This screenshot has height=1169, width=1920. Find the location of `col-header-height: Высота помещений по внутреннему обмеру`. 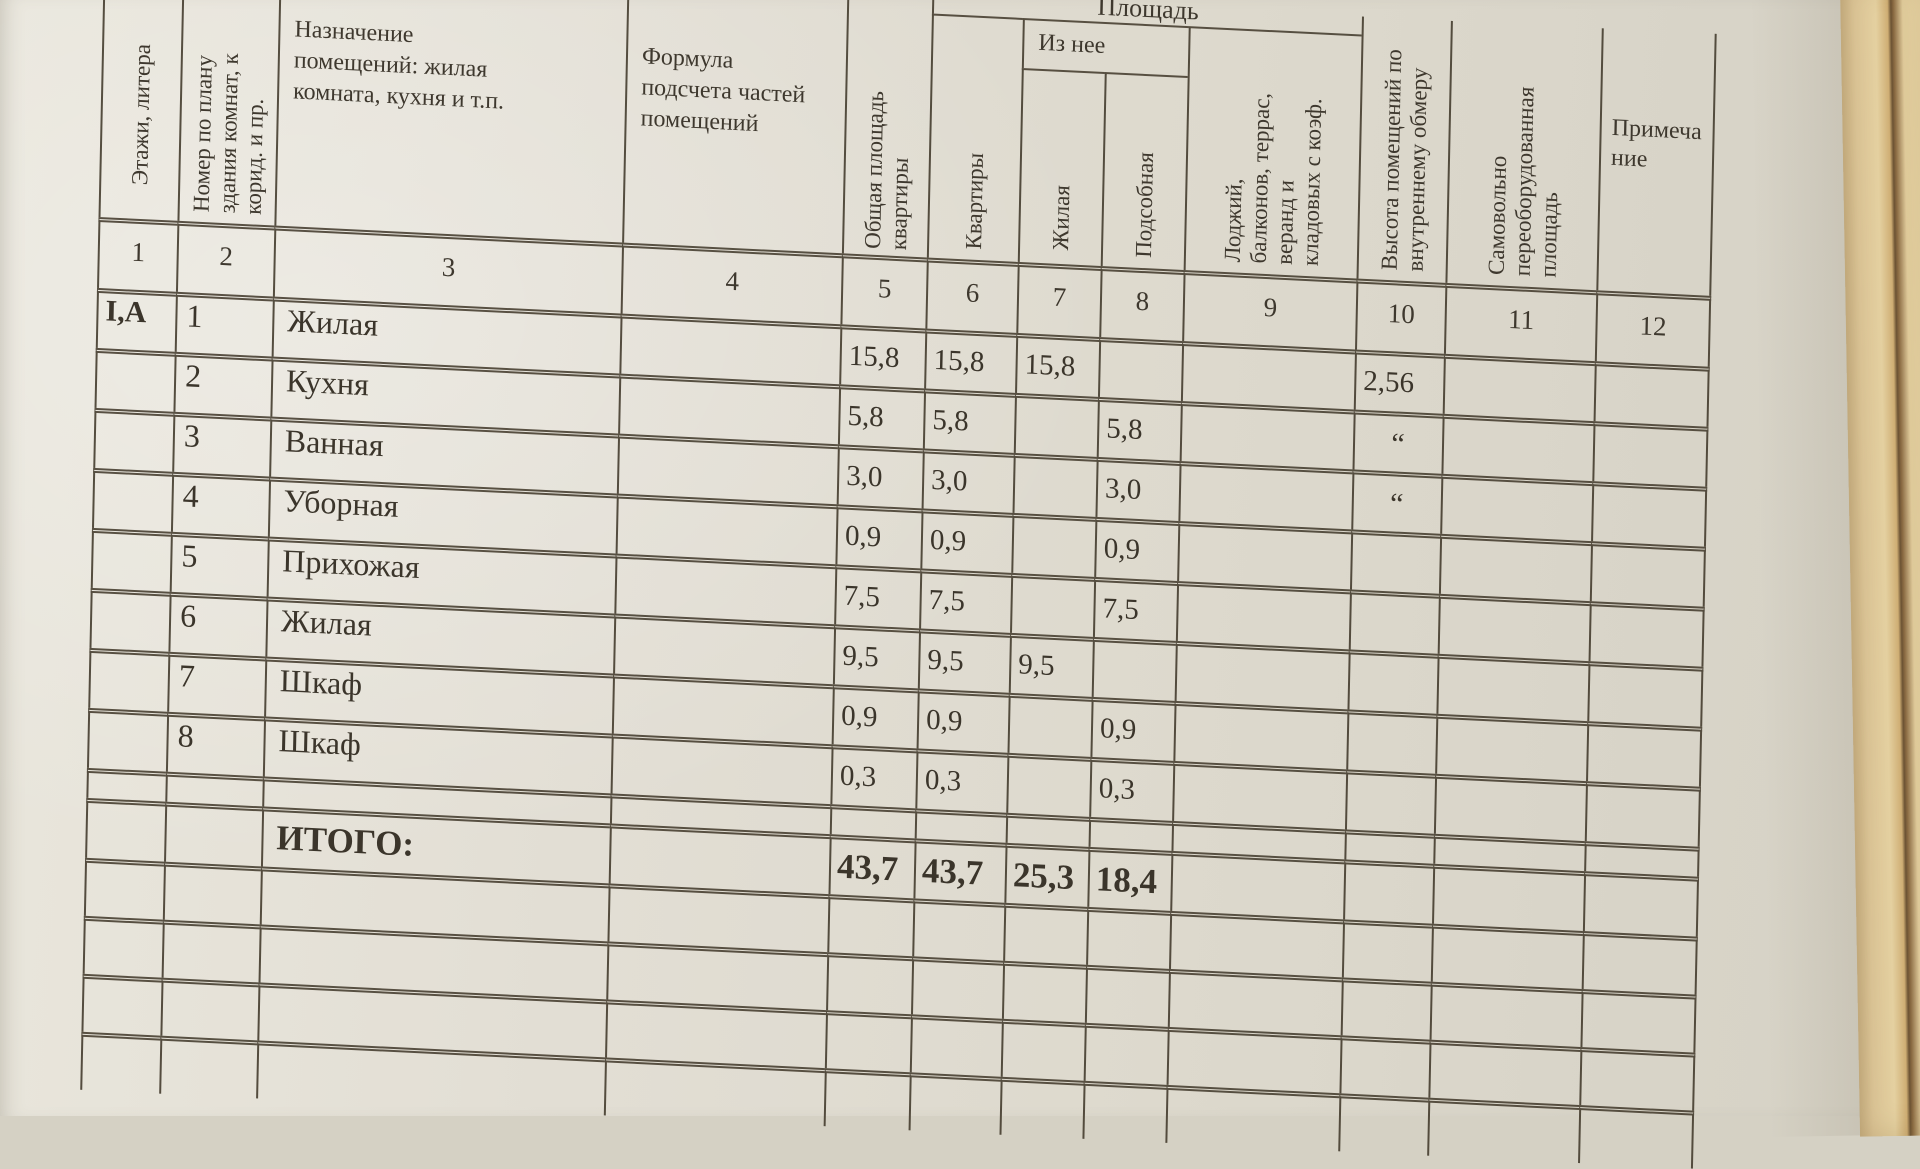

col-header-height: Высота помещений по внутреннему обмеру is located at coordinates (1403, 149).